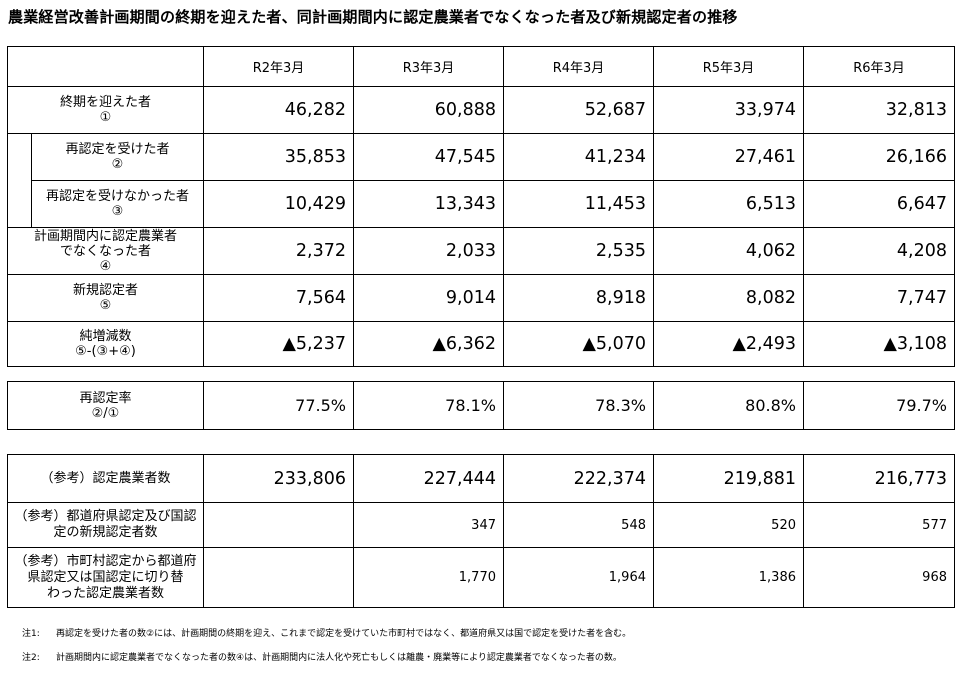  Describe the element at coordinates (105, 66) in the screenshot. I see `header-corner` at that location.